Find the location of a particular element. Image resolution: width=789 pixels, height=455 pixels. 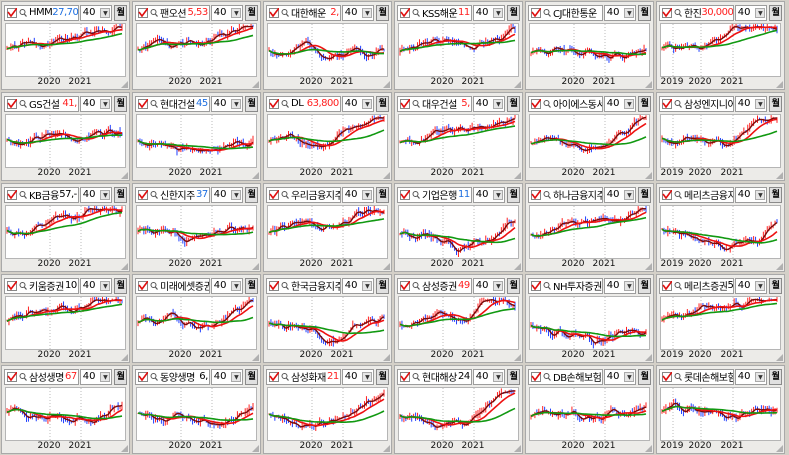

stock-selector: HMM 27,700 is located at coordinates (41, 12).